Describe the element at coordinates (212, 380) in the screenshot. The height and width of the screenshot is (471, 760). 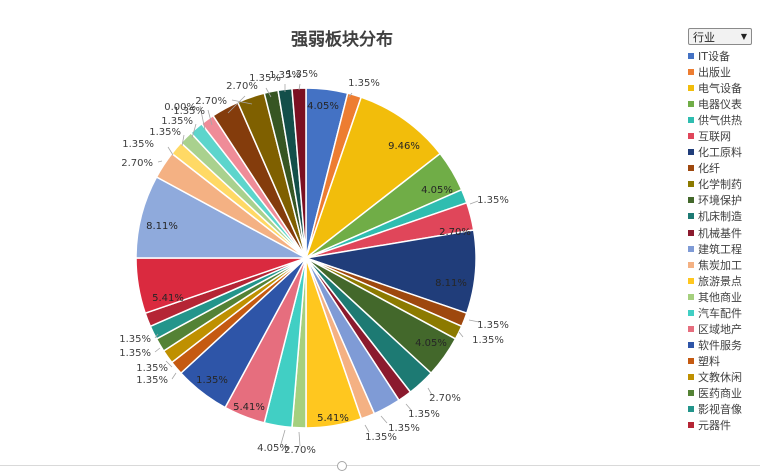
I see `data-label-20: 1.35%` at that location.